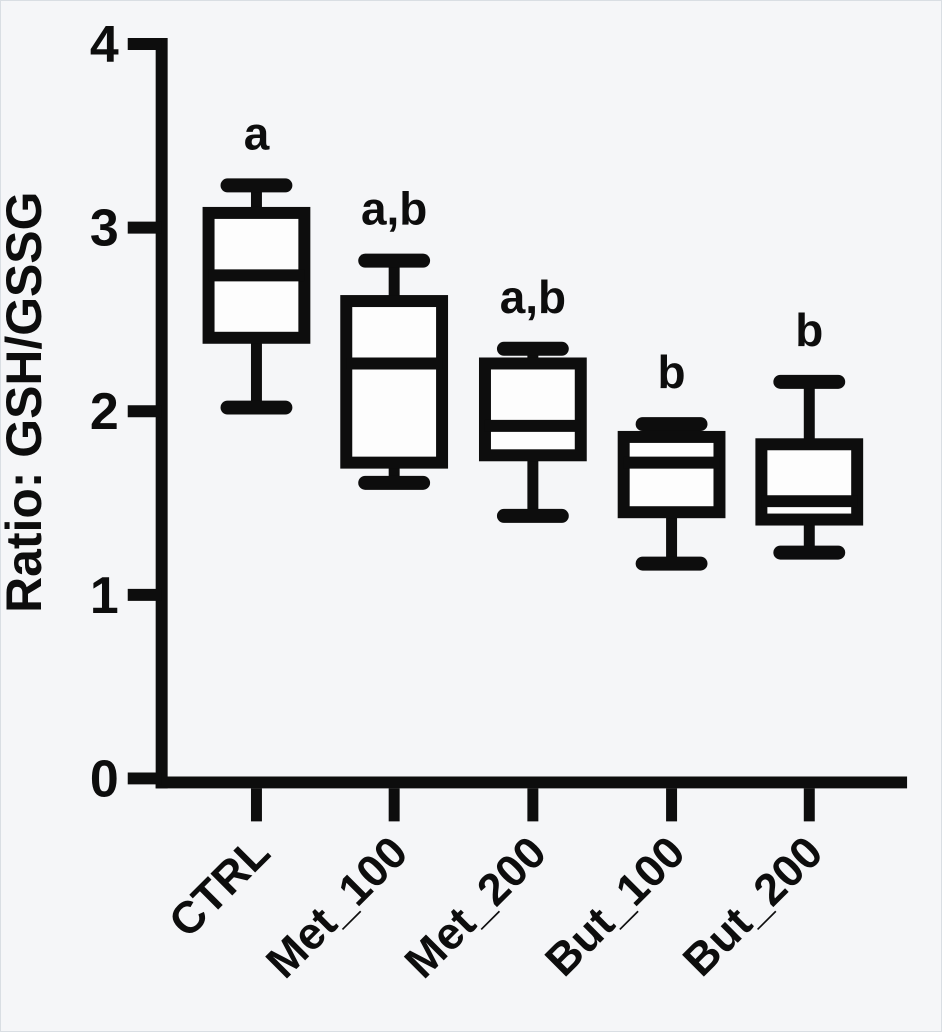 The width and height of the screenshot is (942, 1032). Describe the element at coordinates (475, 906) in the screenshot. I see `x-category-label-Met_200: Met_200` at that location.